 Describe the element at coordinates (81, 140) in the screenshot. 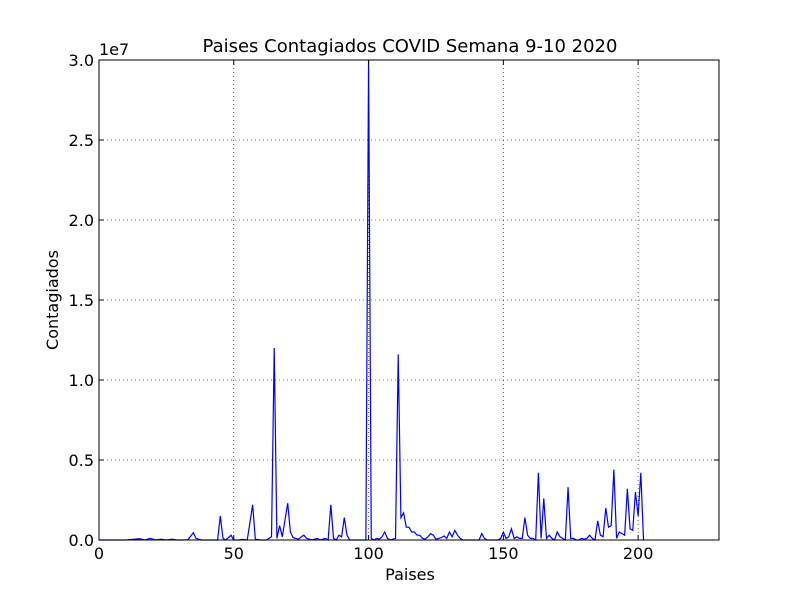

I see `y-tick-label: 2.5` at that location.